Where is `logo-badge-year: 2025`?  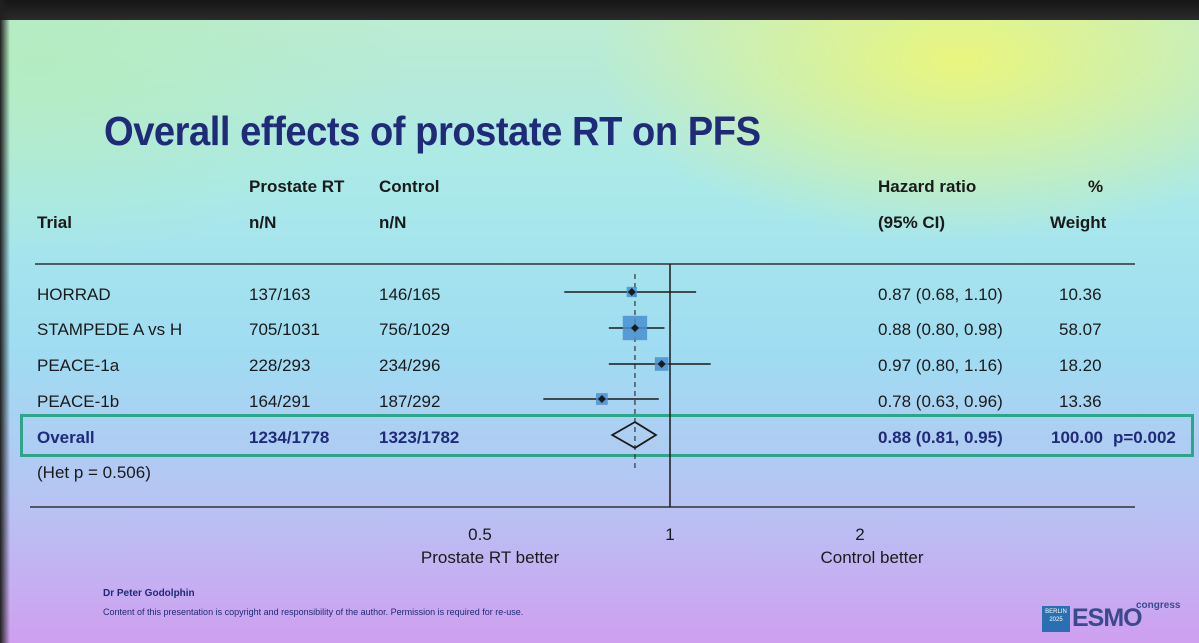
logo-badge-year: 2025 is located at coordinates (1056, 620).